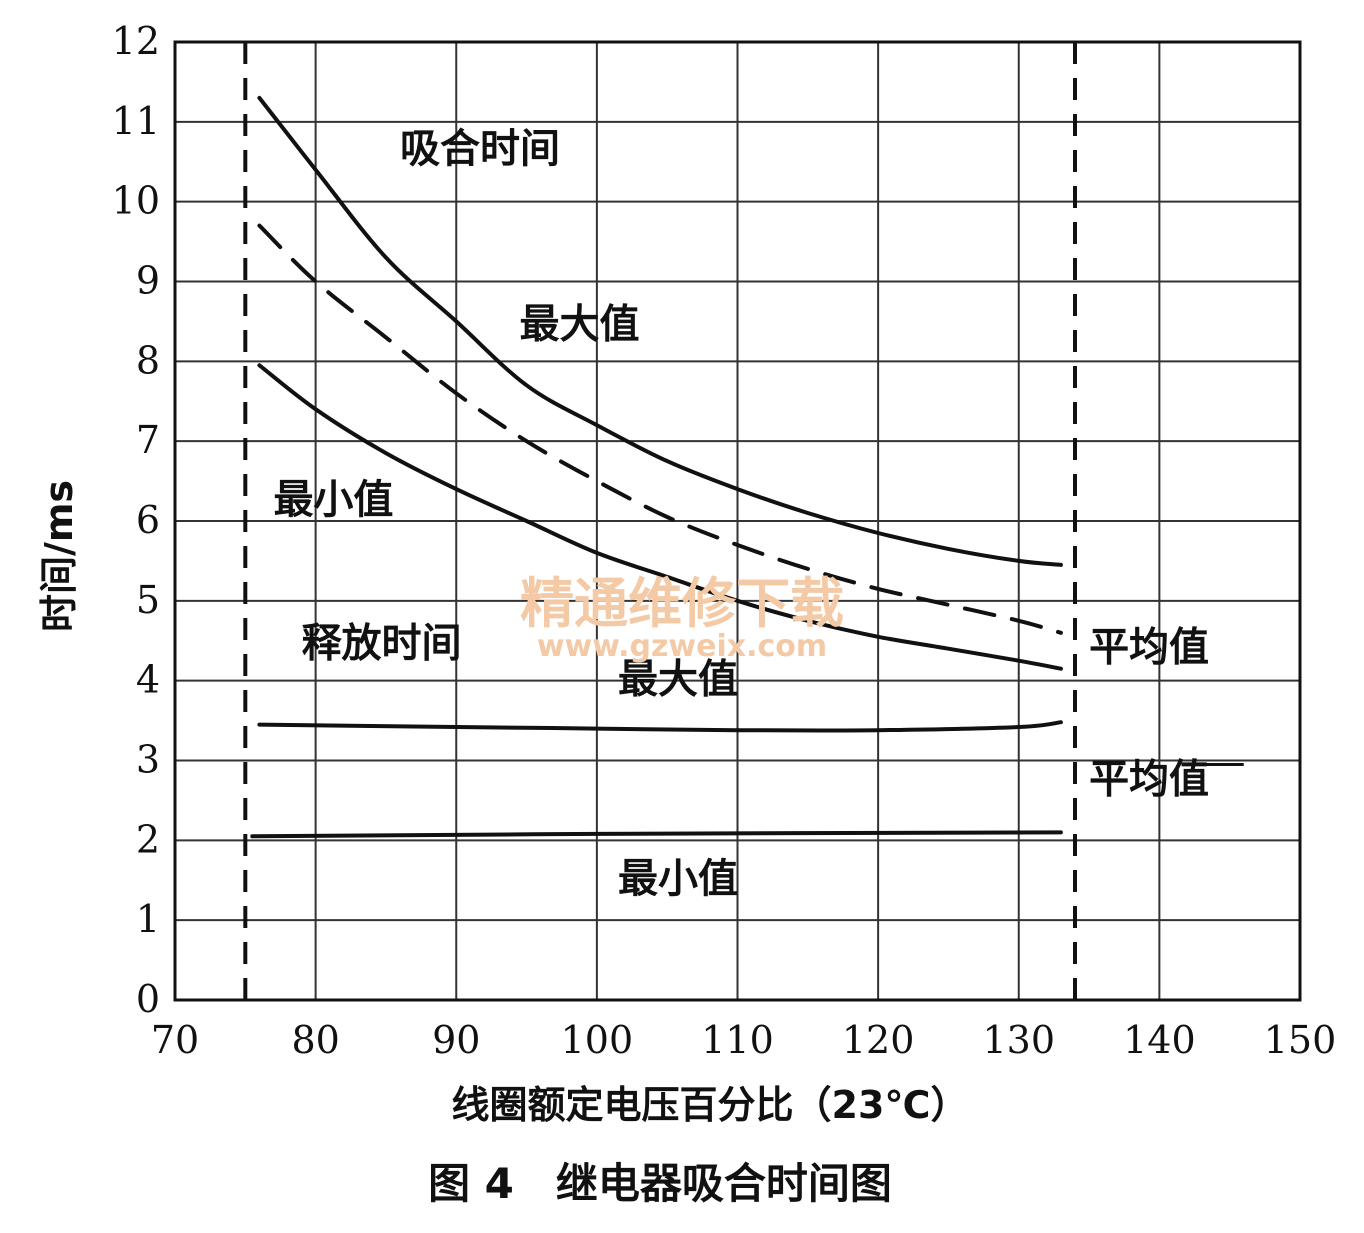 The image size is (1364, 1233). Describe the element at coordinates (136, 121) in the screenshot. I see `y-tick-label: 11` at that location.